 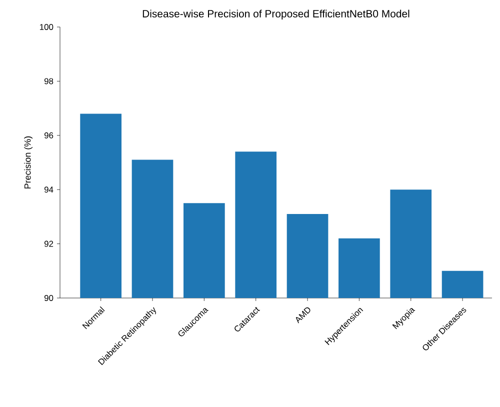 I want to click on y-tick-label: 92, so click(x=49, y=243).